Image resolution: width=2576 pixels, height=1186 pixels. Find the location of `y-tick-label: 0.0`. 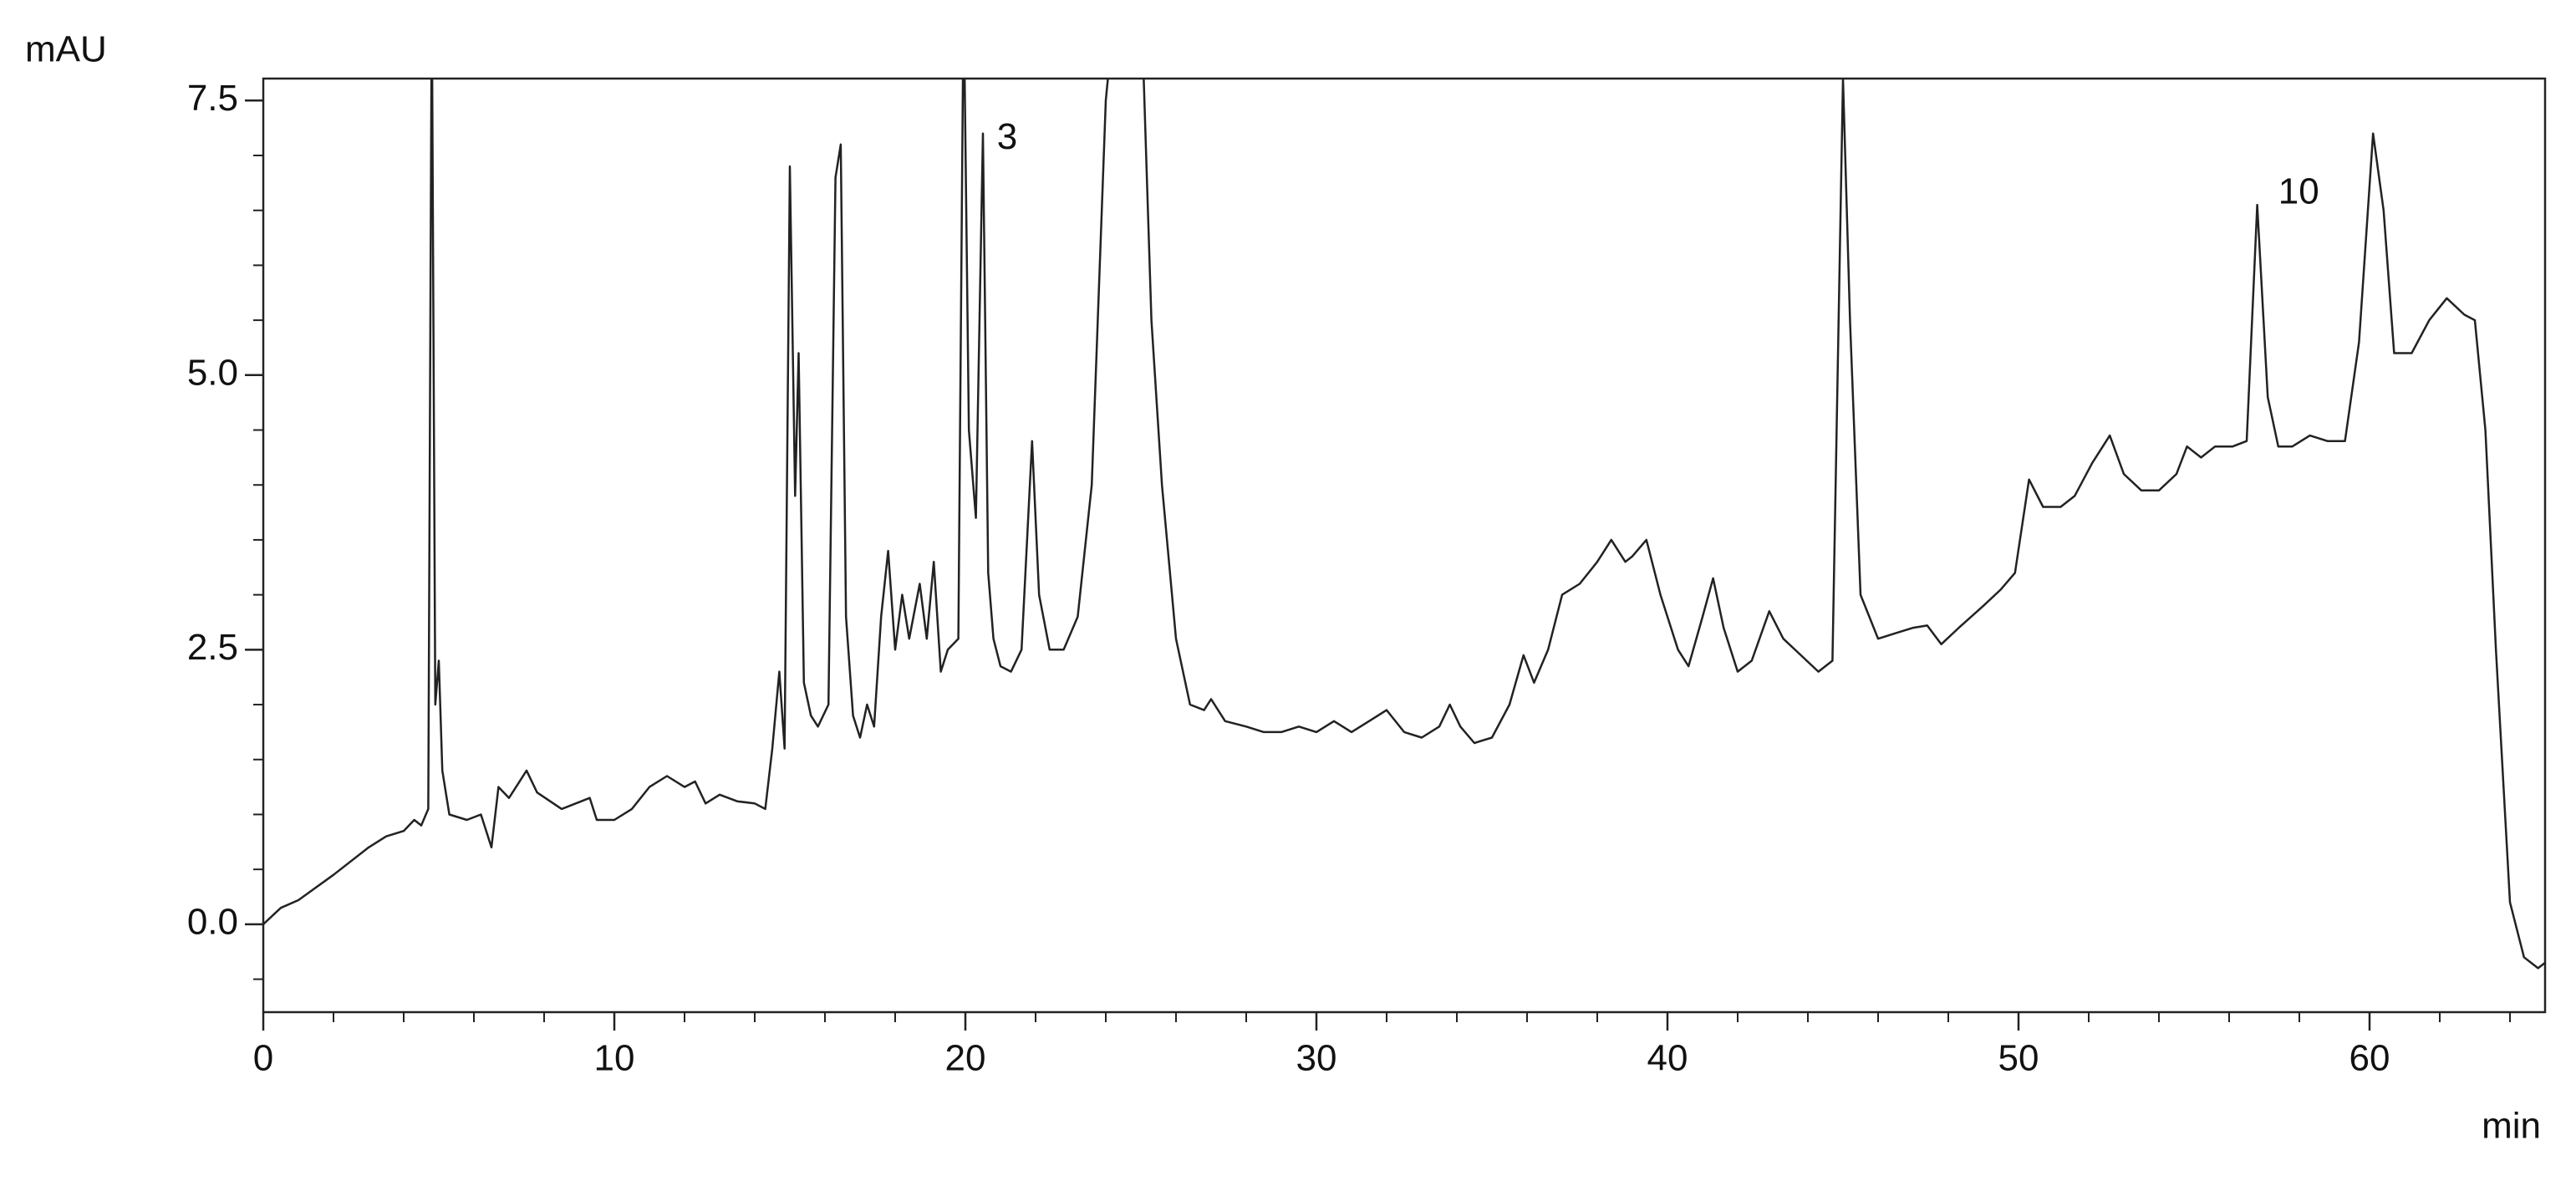

y-tick-label: 0.0 is located at coordinates (212, 922).